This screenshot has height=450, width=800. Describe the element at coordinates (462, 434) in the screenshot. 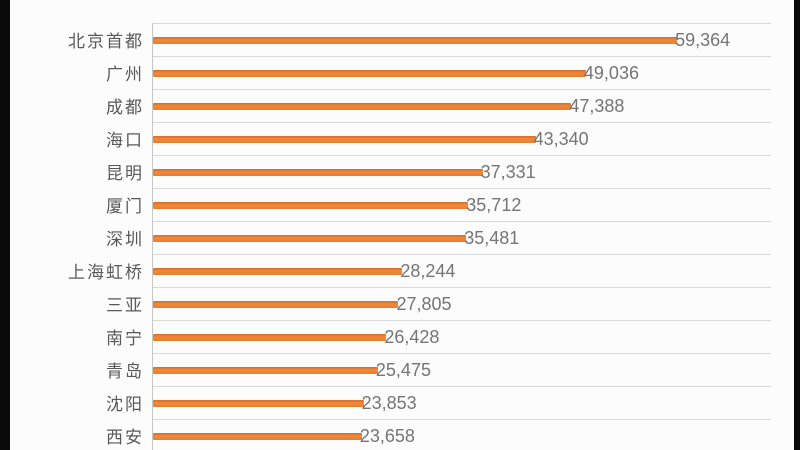

I see `bar-row: 23,658` at that location.